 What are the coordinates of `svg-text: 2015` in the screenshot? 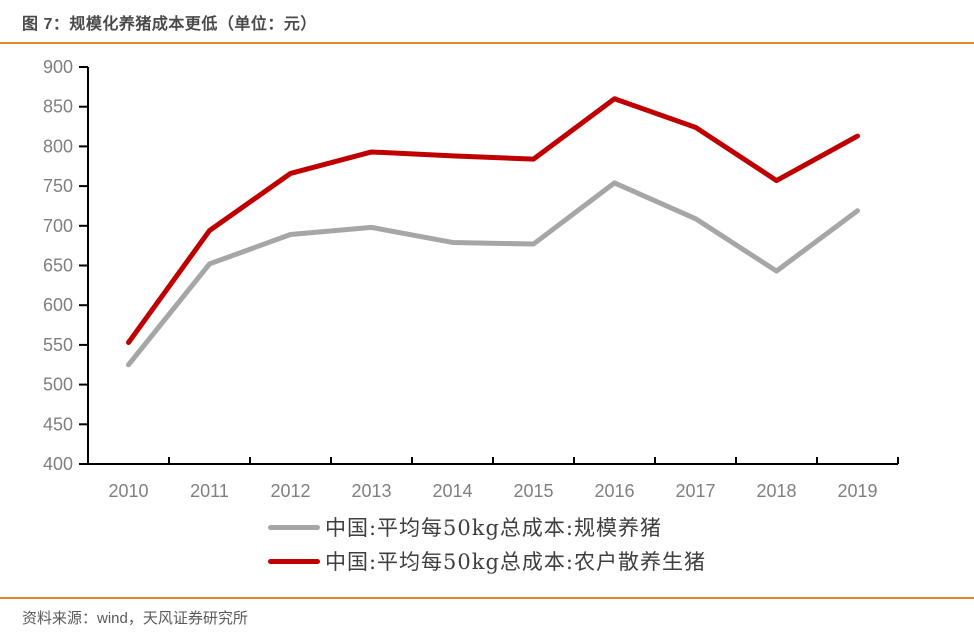 It's located at (533, 491).